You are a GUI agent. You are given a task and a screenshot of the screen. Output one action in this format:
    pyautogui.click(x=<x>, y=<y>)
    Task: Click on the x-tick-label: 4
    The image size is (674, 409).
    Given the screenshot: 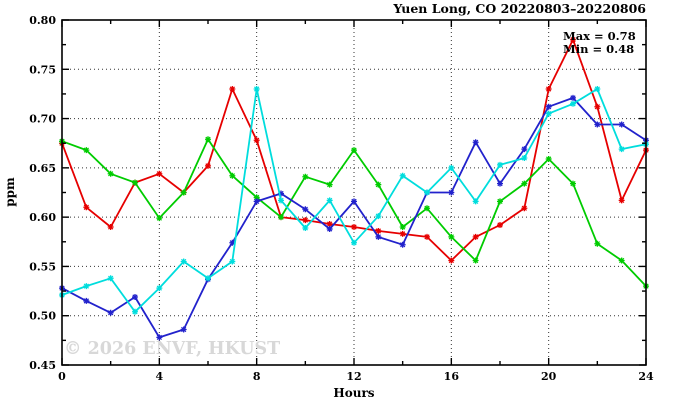 What is the action you would take?
    pyautogui.click(x=160, y=376)
    